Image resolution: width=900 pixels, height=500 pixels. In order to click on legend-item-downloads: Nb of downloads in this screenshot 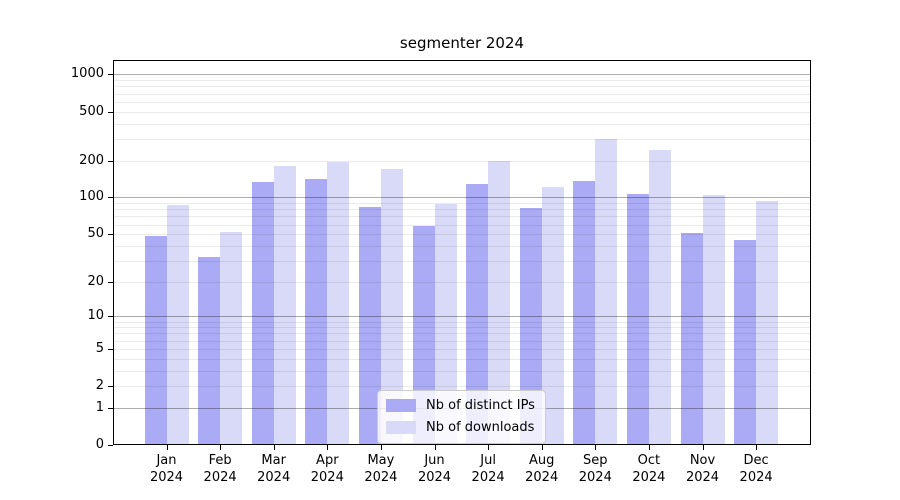, I will do `click(460, 427)`.